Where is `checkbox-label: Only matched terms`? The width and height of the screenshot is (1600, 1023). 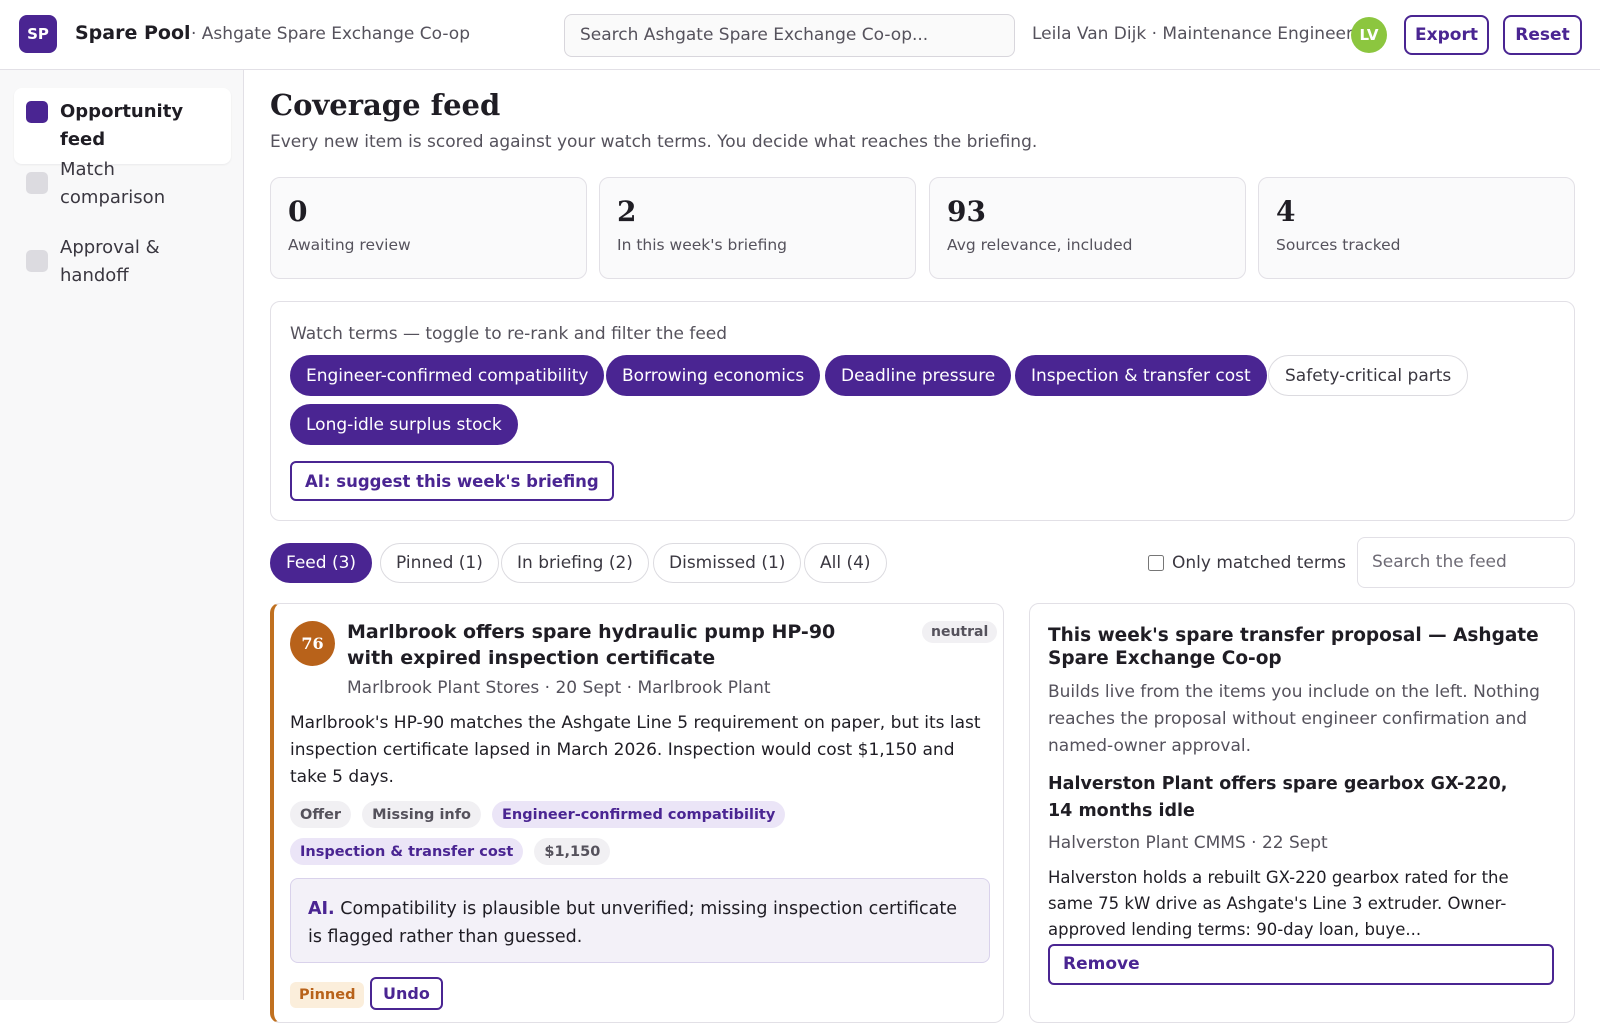
checkbox-label: Only matched terms is located at coordinates (1259, 563).